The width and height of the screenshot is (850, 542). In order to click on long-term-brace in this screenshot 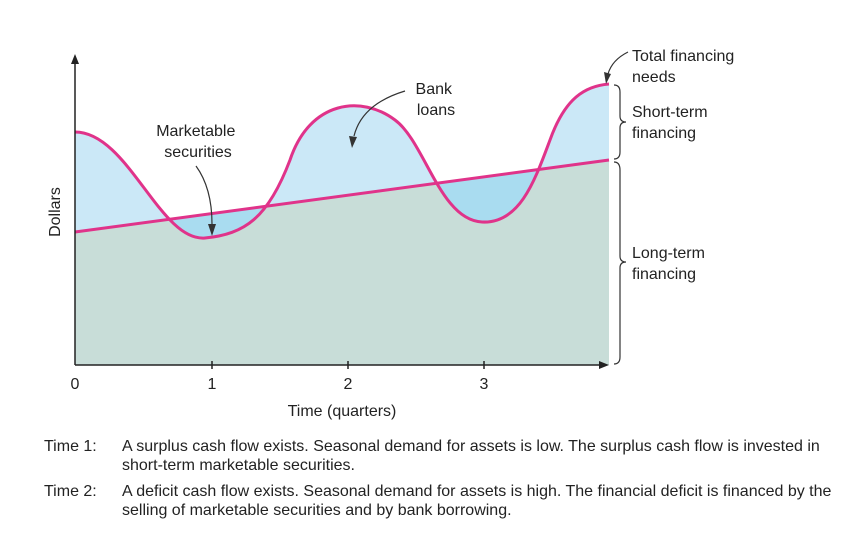, I will do `click(620, 263)`.